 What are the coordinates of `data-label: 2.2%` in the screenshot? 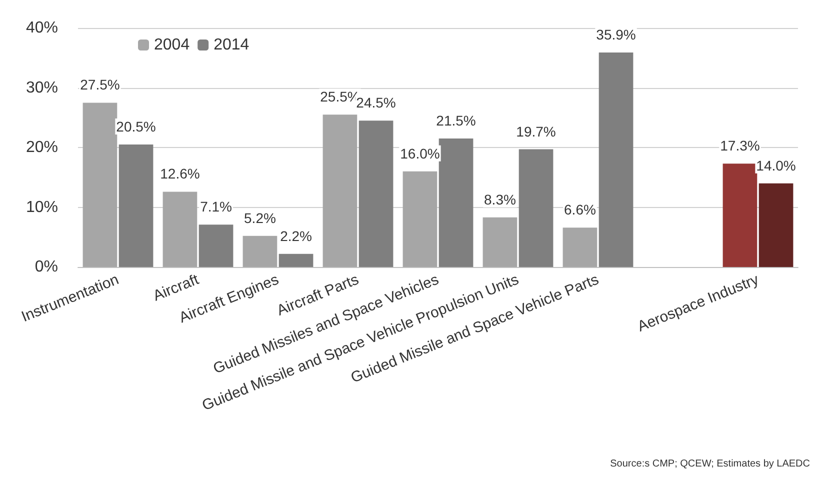 It's located at (296, 236).